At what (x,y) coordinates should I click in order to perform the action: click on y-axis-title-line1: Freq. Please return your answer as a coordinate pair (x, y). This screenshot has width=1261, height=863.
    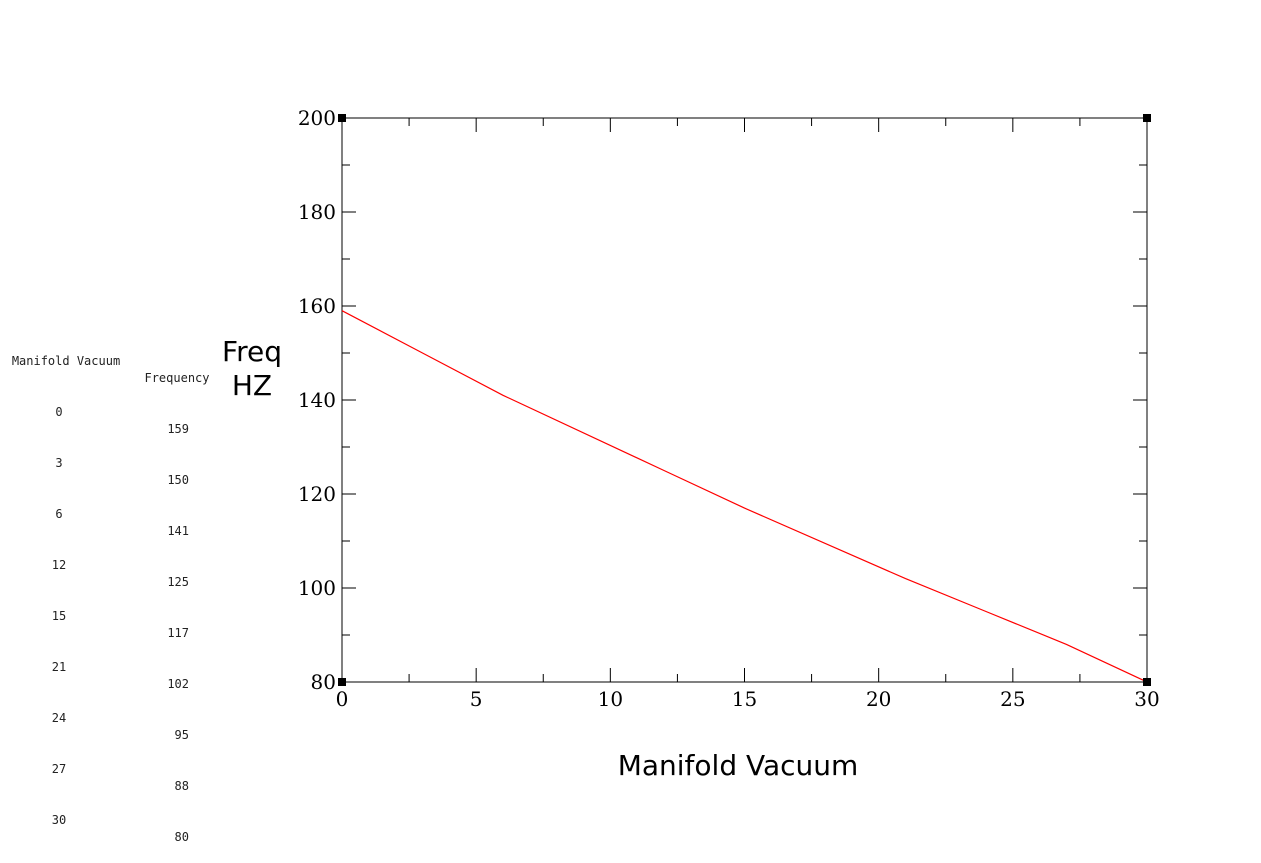
    Looking at the image, I should click on (252, 351).